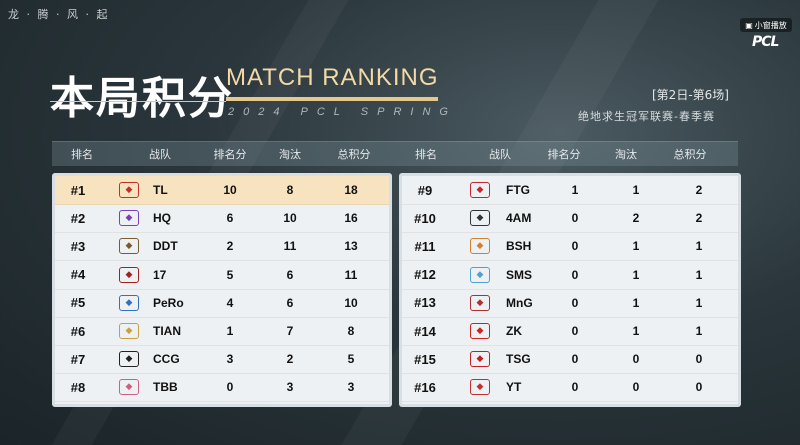 This screenshot has width=800, height=445. Describe the element at coordinates (570, 388) in the screenshot. I see `table-row: #16 ◆ YT 0 0 0` at that location.